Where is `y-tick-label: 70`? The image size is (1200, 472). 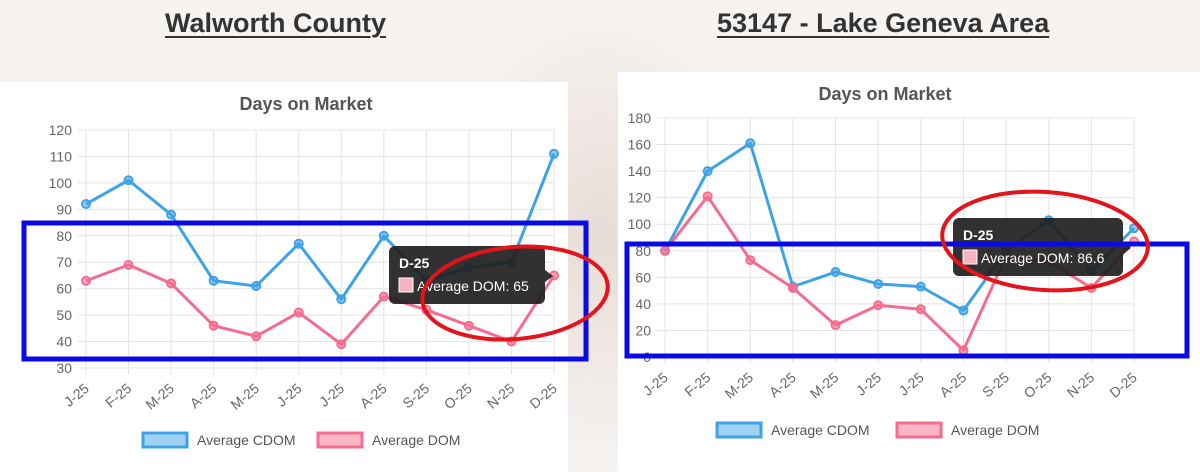 y-tick-label: 70 is located at coordinates (64, 262).